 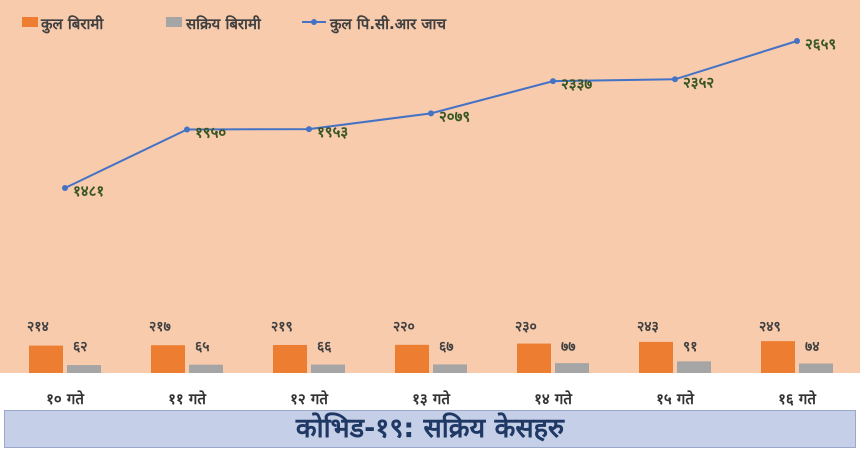 What do you see at coordinates (38, 327) in the screenshot?
I see `bar-total-label-1: २१४` at bounding box center [38, 327].